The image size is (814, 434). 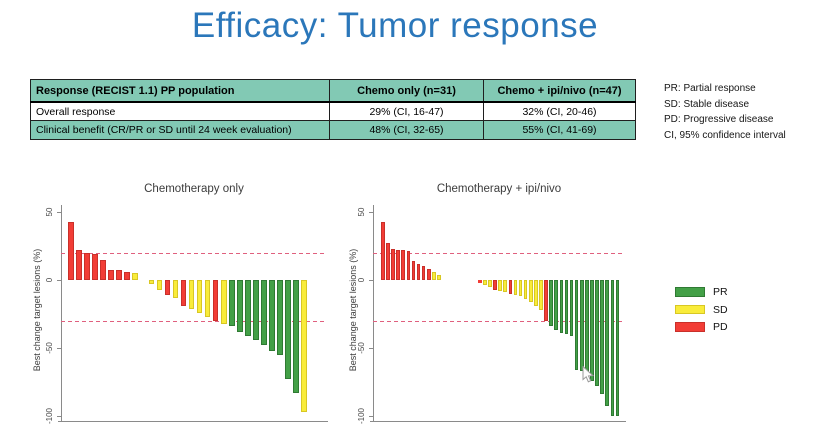 What do you see at coordinates (353, 310) in the screenshot?
I see `y-axis-label-right: Best change target lesions (%)` at bounding box center [353, 310].